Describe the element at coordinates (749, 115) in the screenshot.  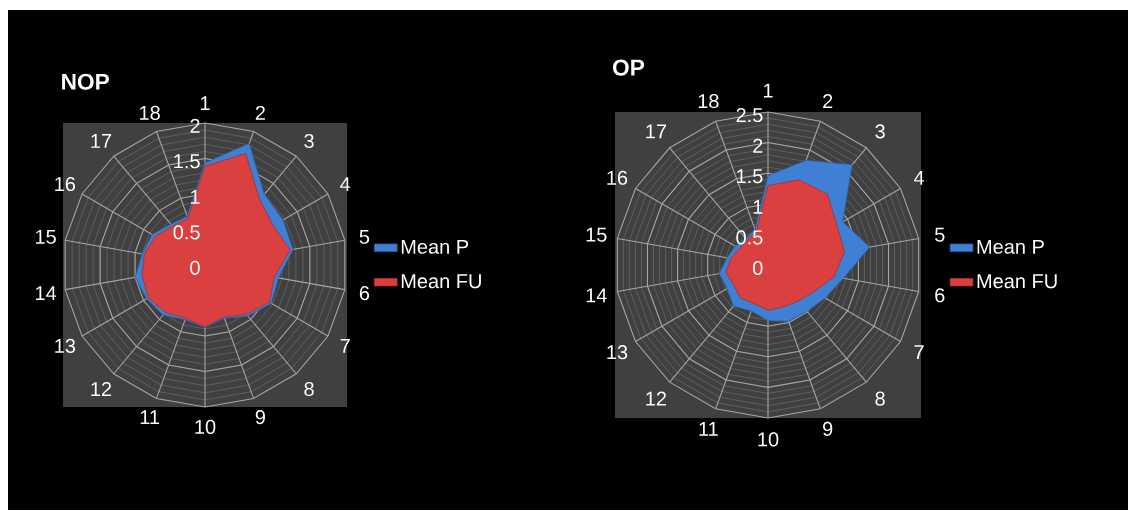
I see `y-tick-label: 2.5` at that location.